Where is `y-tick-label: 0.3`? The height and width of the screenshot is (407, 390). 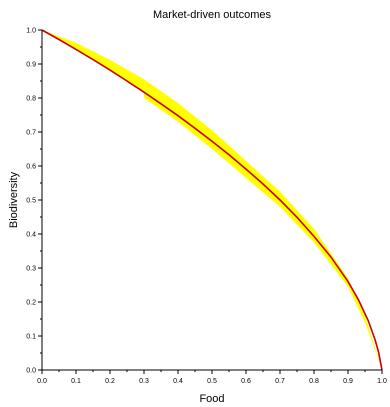 y-tick-label: 0.3 is located at coordinates (31, 269).